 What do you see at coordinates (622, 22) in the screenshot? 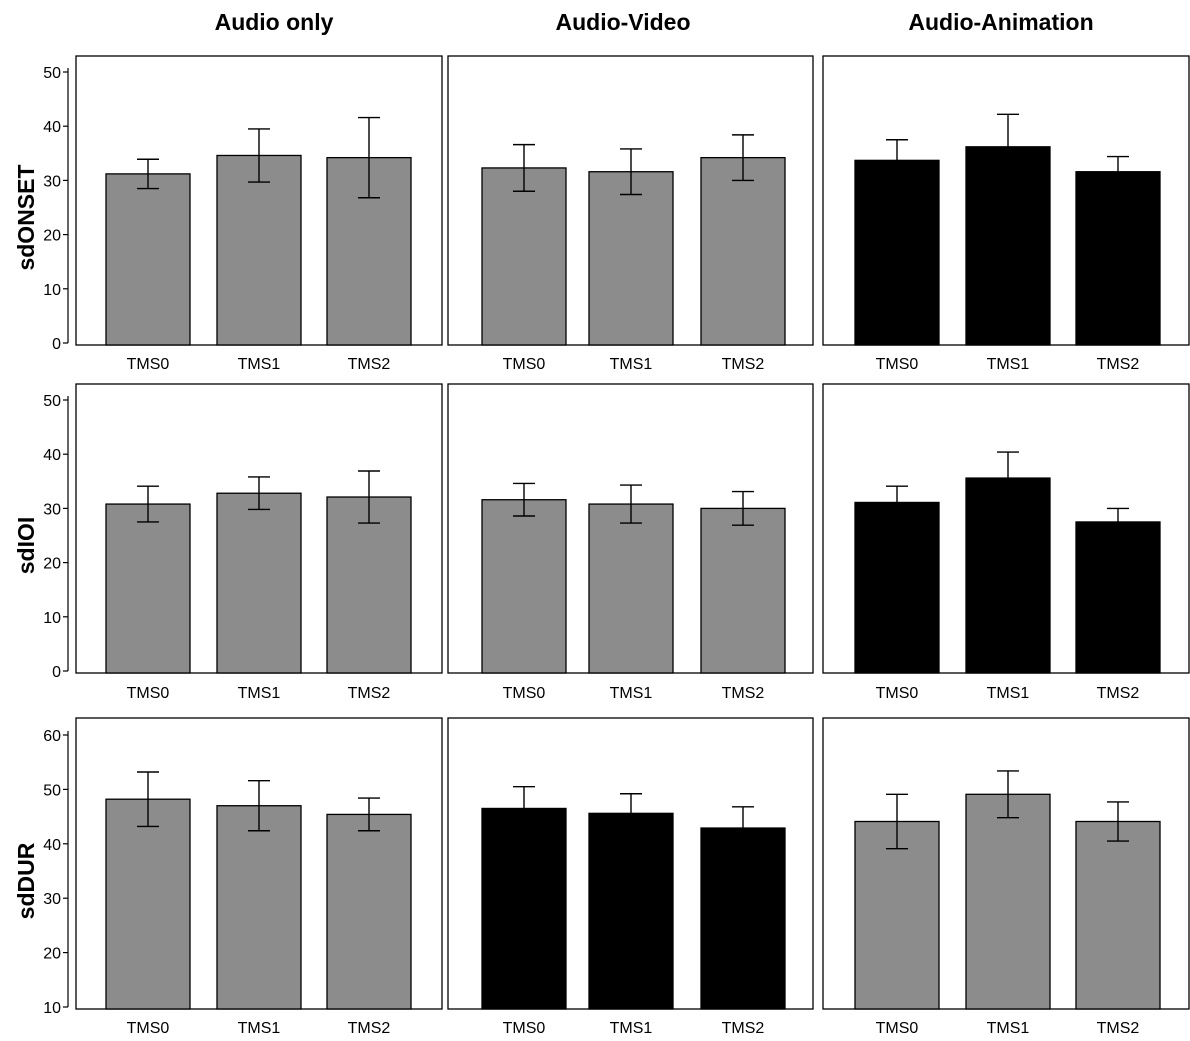
I see `column-title: Audio-Video` at bounding box center [622, 22].